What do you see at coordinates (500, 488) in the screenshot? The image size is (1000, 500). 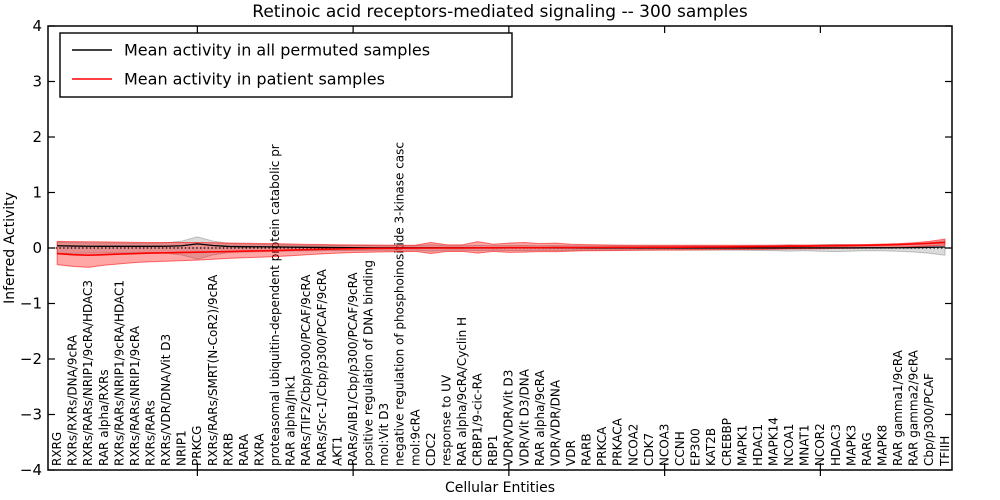 I see `x-axis-label: Cellular Entities` at bounding box center [500, 488].